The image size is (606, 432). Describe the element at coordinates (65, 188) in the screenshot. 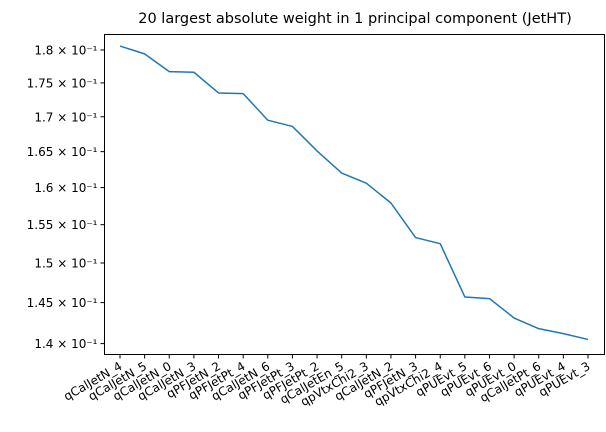

I see `y-tick-label: 1.6 × 10⁻¹` at that location.